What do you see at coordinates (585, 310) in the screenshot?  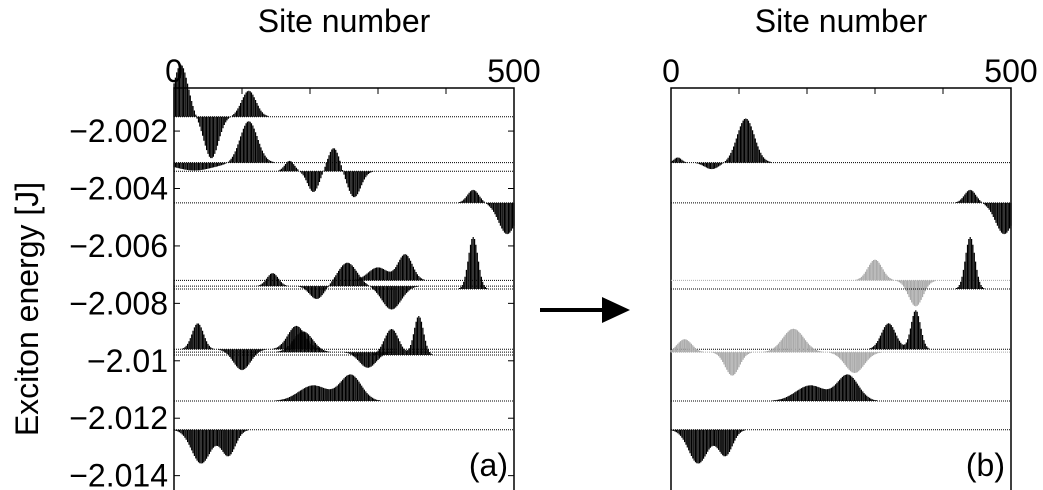 I see `transition-arrow` at bounding box center [585, 310].